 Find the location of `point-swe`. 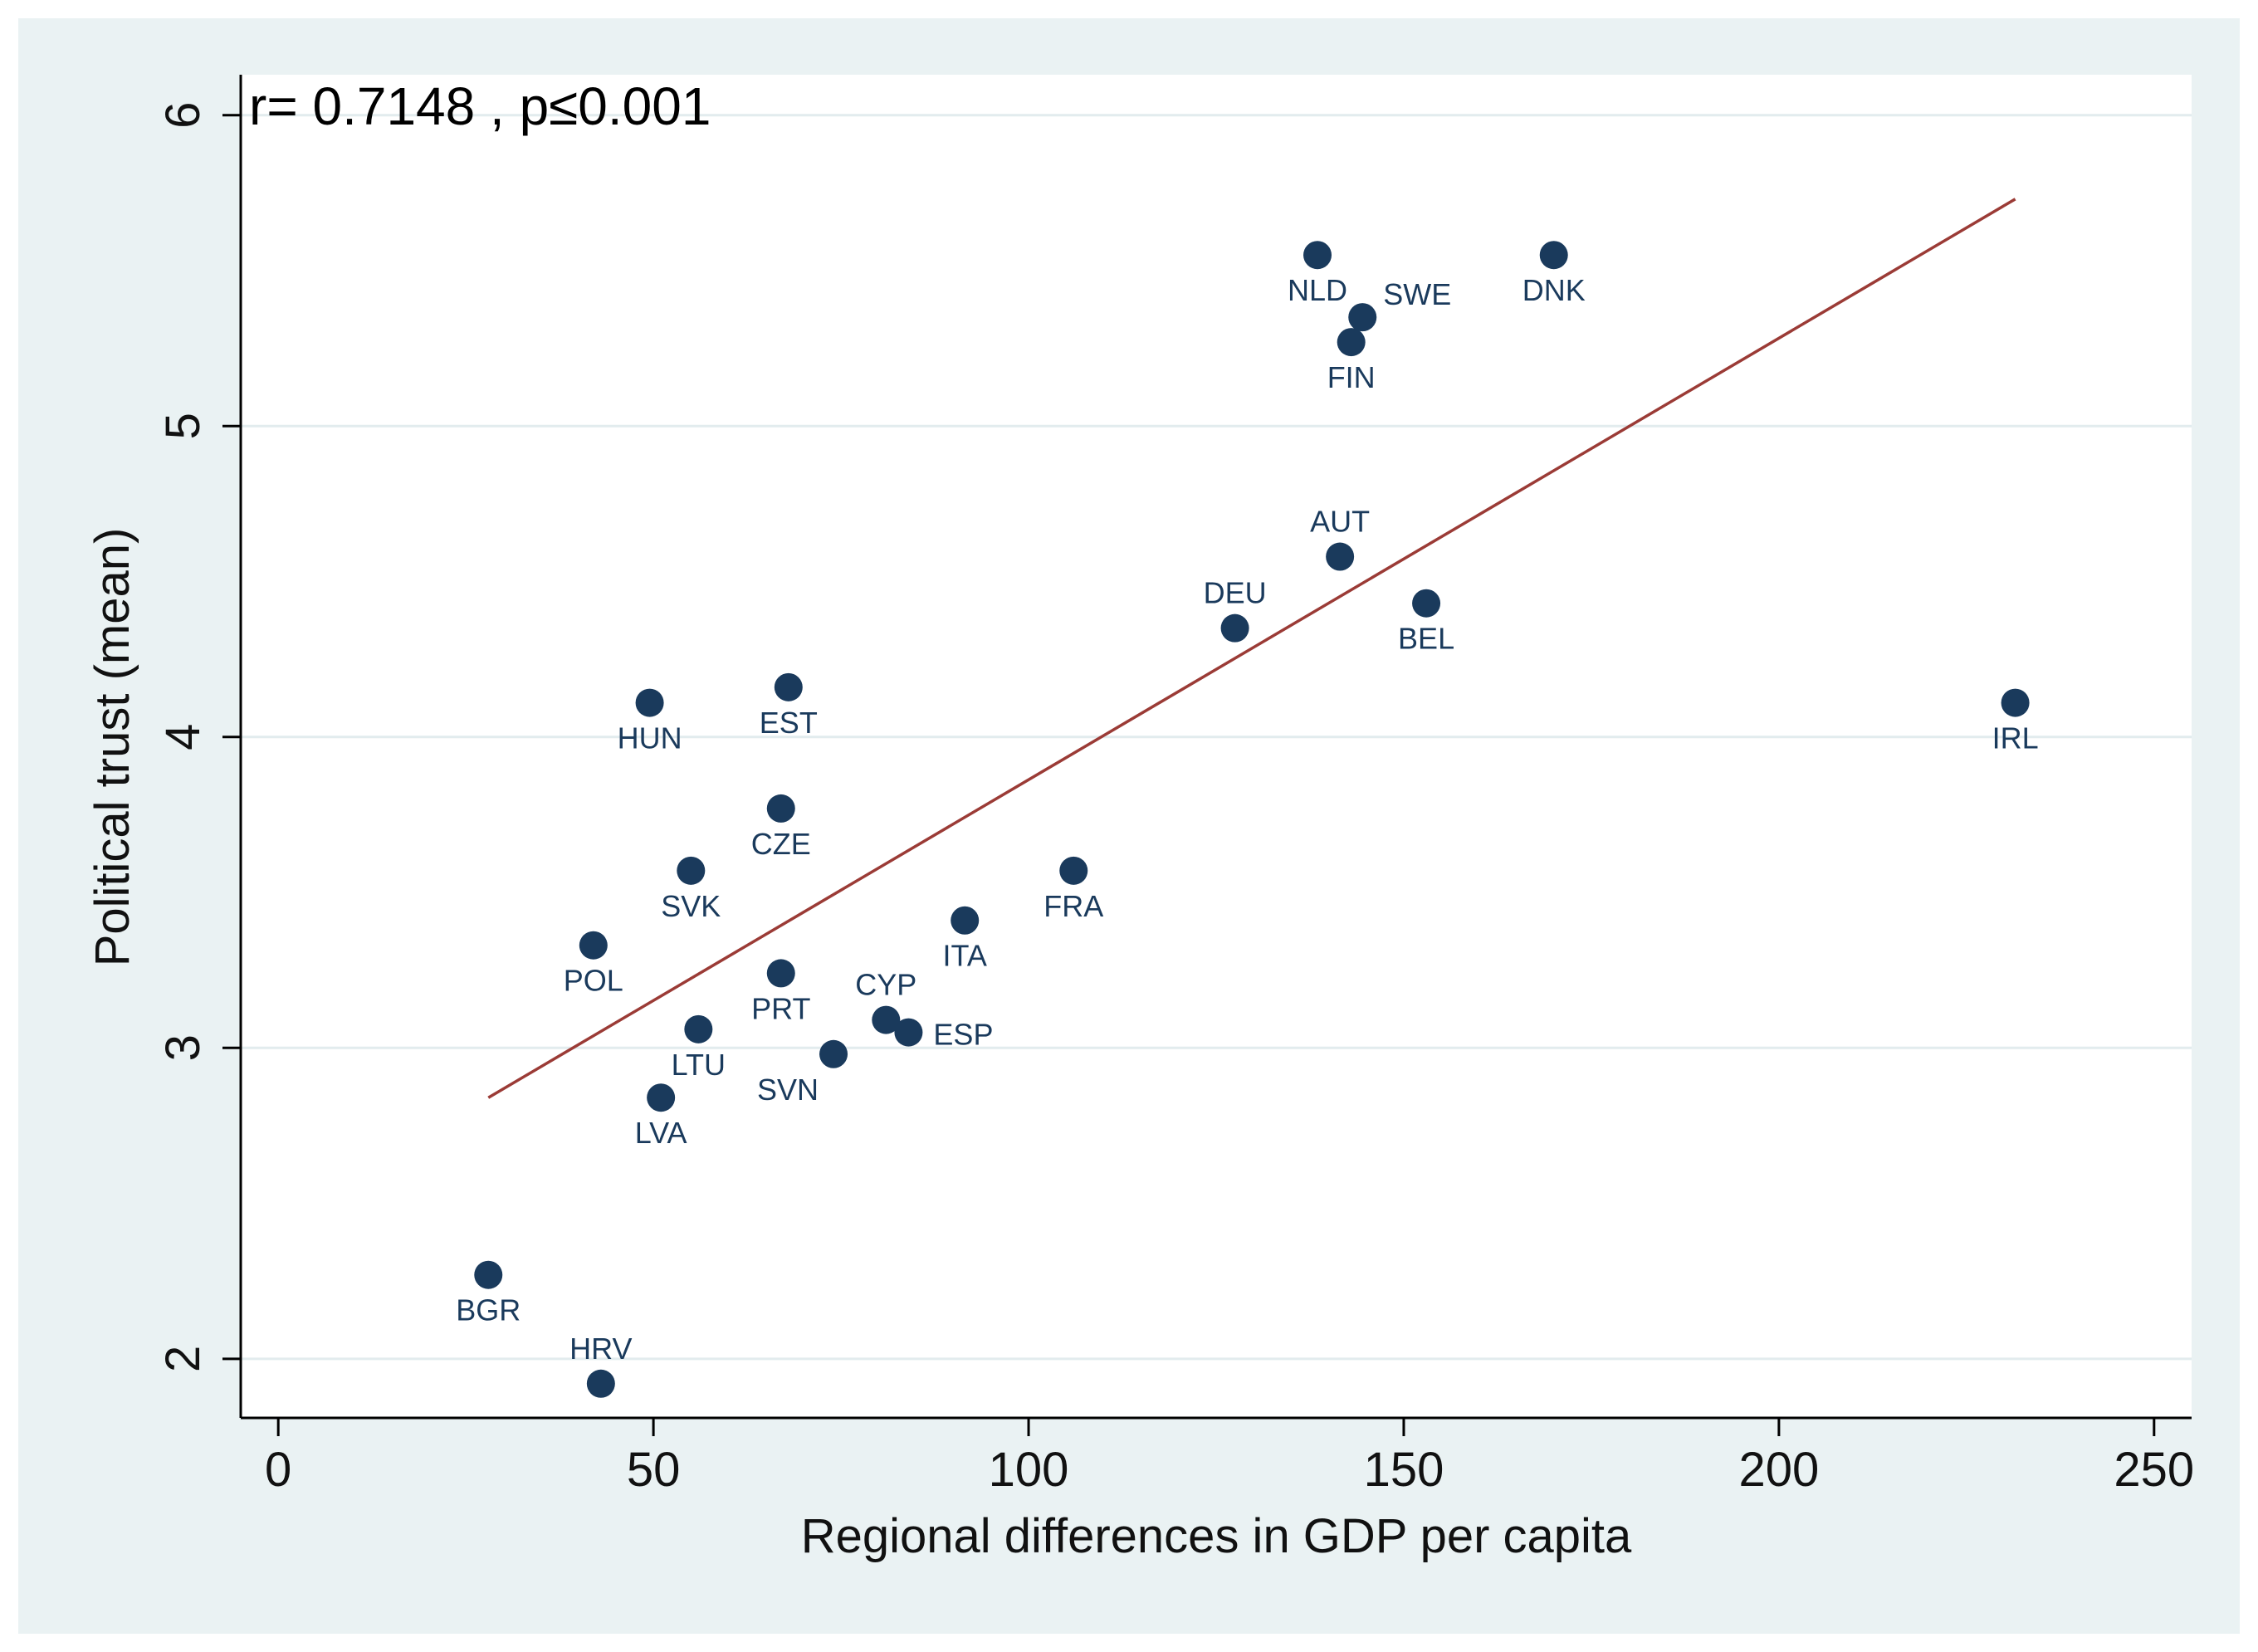

point-swe is located at coordinates (1362, 317).